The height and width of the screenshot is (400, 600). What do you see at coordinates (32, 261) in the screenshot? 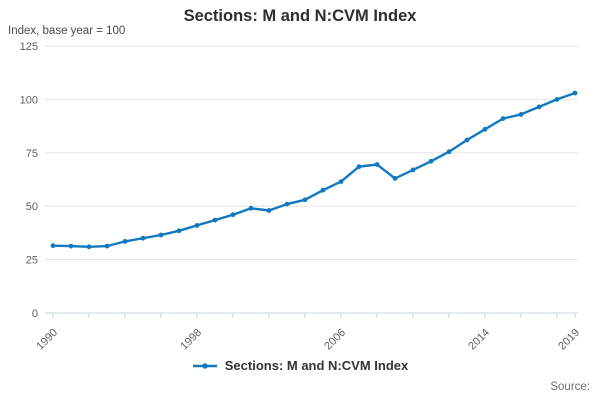
I see `y-tick-label: 25` at bounding box center [32, 261].